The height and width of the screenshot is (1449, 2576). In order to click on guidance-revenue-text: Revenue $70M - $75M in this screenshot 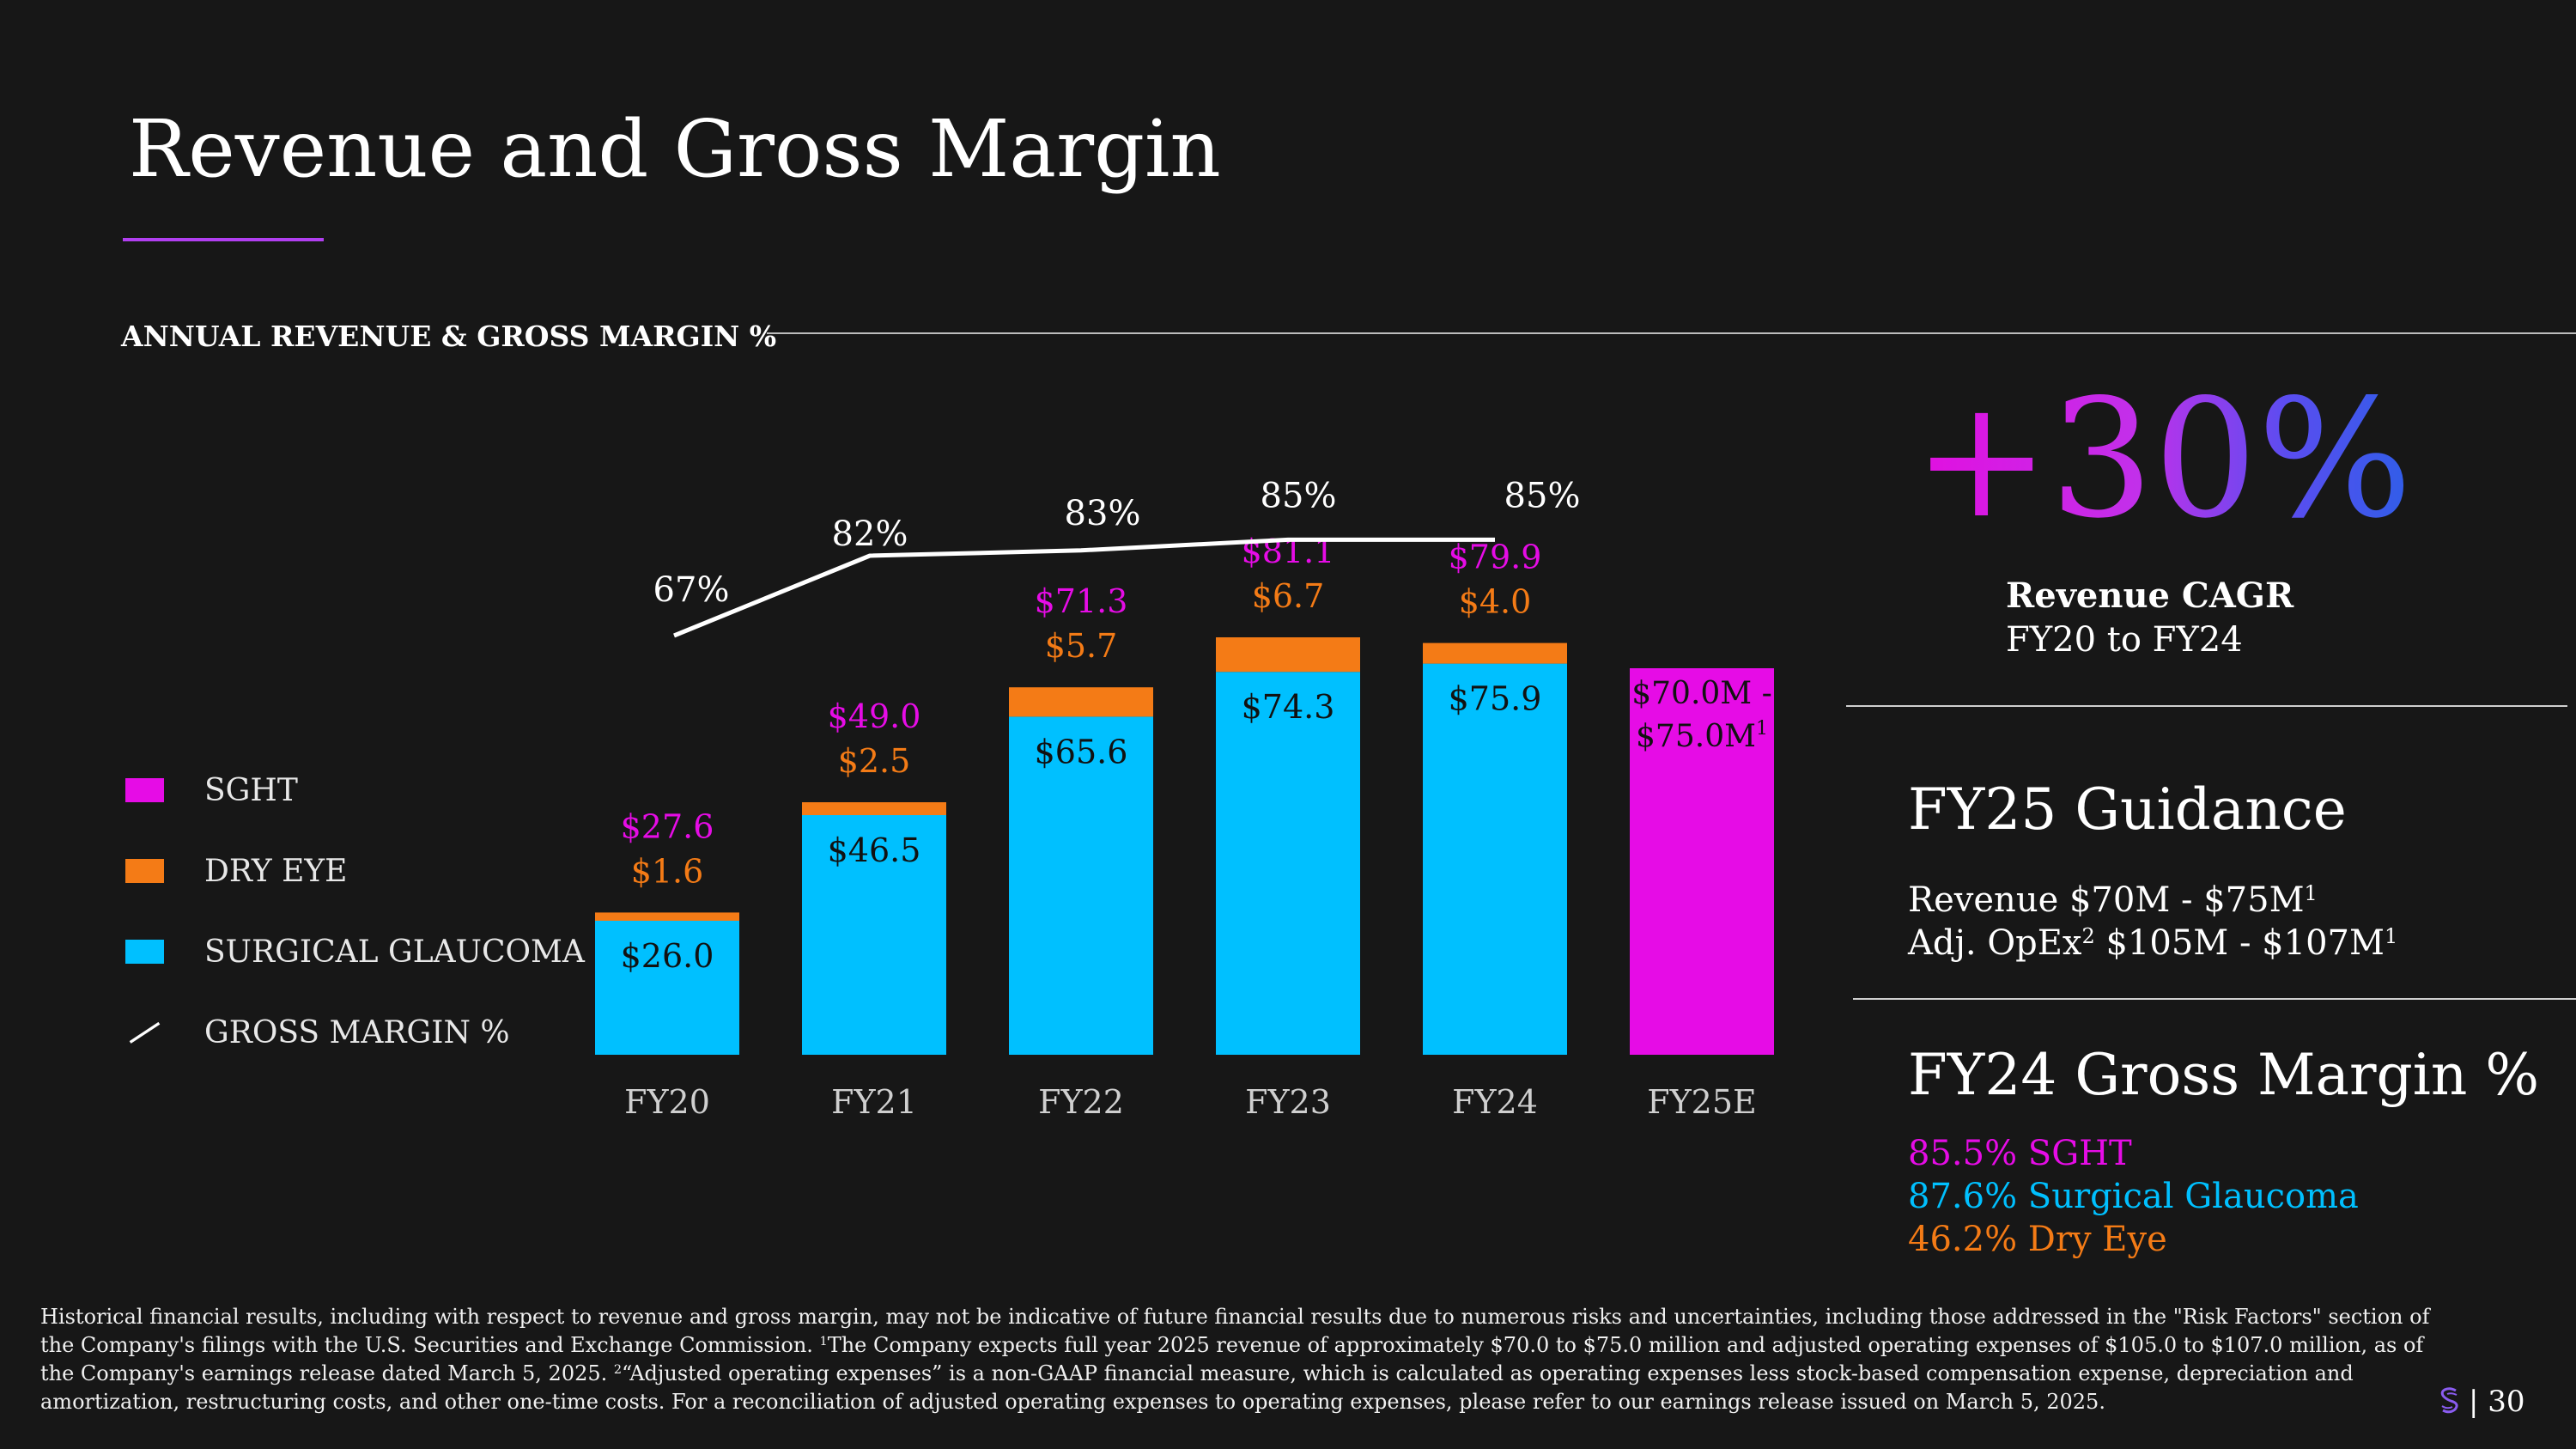, I will do `click(2106, 900)`.